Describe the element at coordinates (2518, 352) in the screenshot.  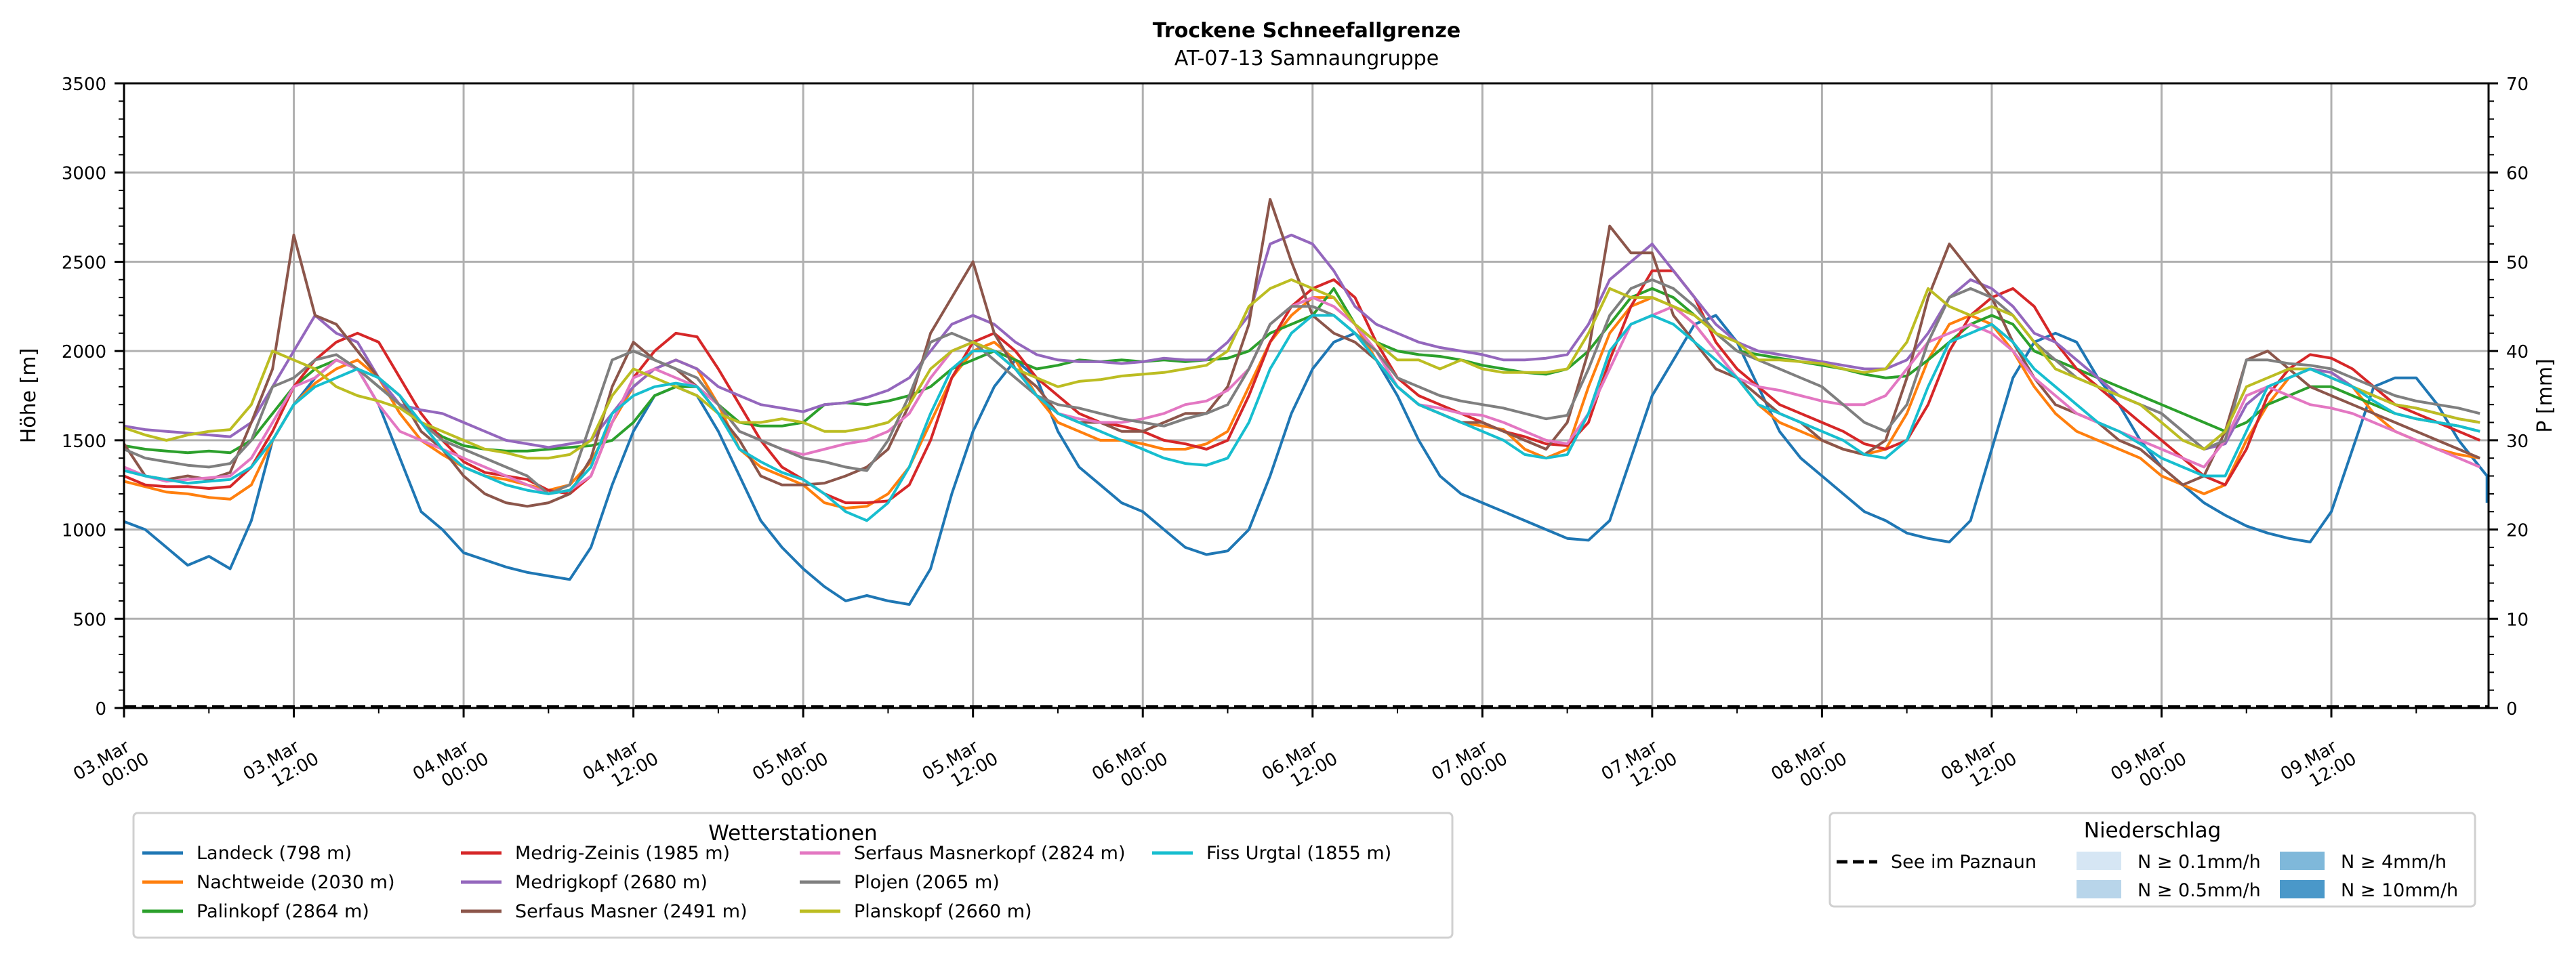
I see `y-right-tick-label: 40` at that location.